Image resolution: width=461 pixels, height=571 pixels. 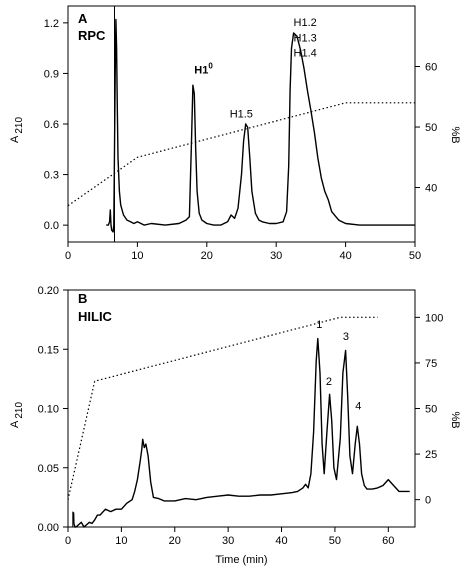 What do you see at coordinates (428, 501) in the screenshot?
I see `y2-tick-label: 0` at bounding box center [428, 501].